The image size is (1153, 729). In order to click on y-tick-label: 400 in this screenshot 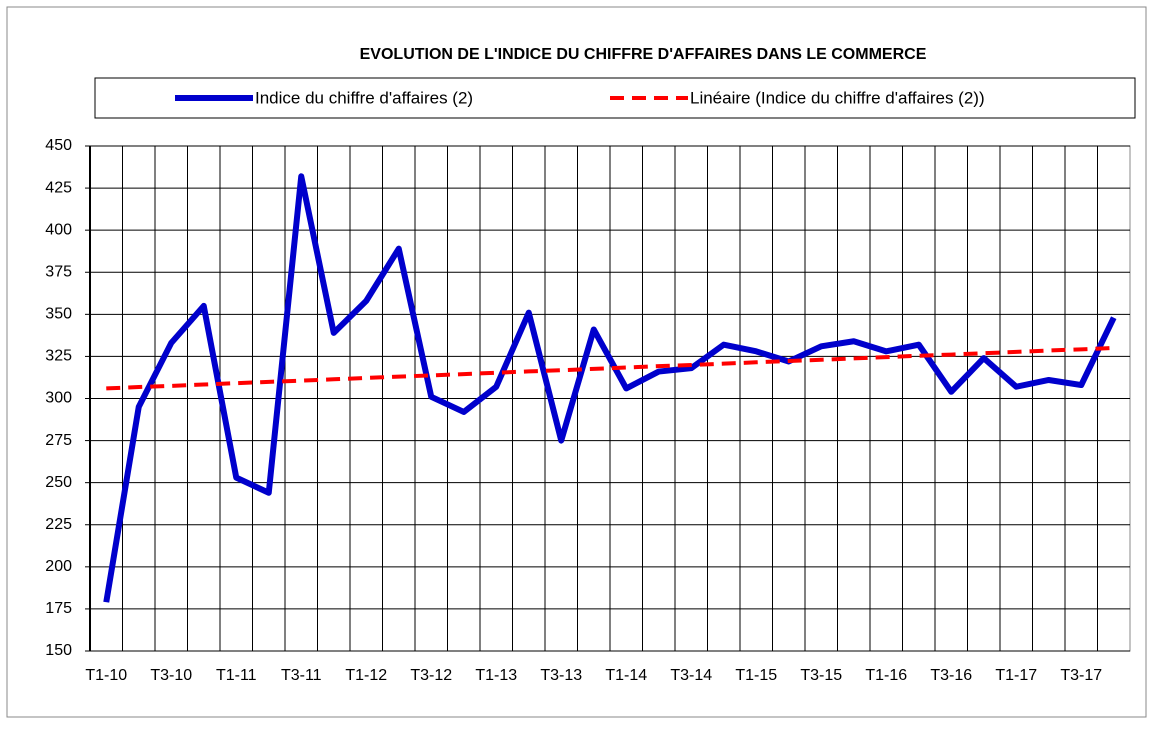, I will do `click(58, 229)`.